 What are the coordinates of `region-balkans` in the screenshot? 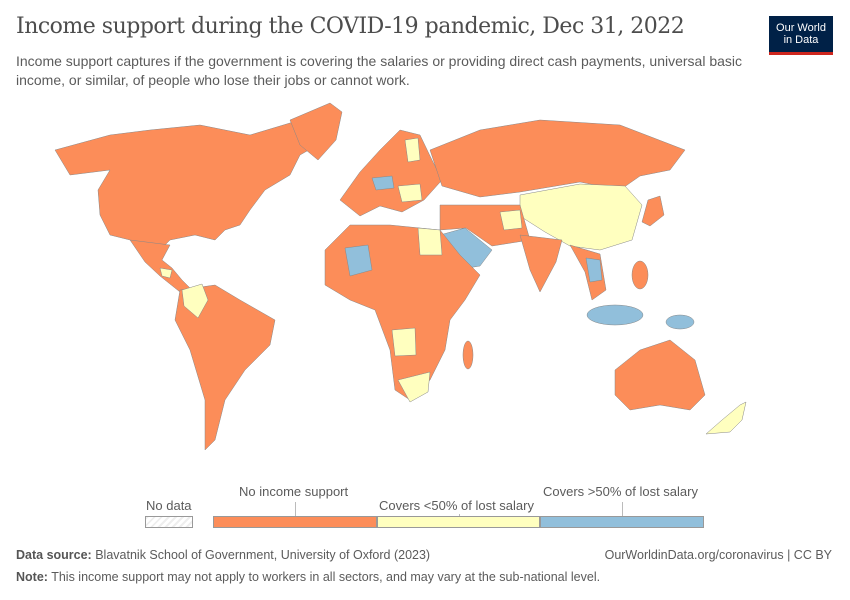 It's located at (410, 193).